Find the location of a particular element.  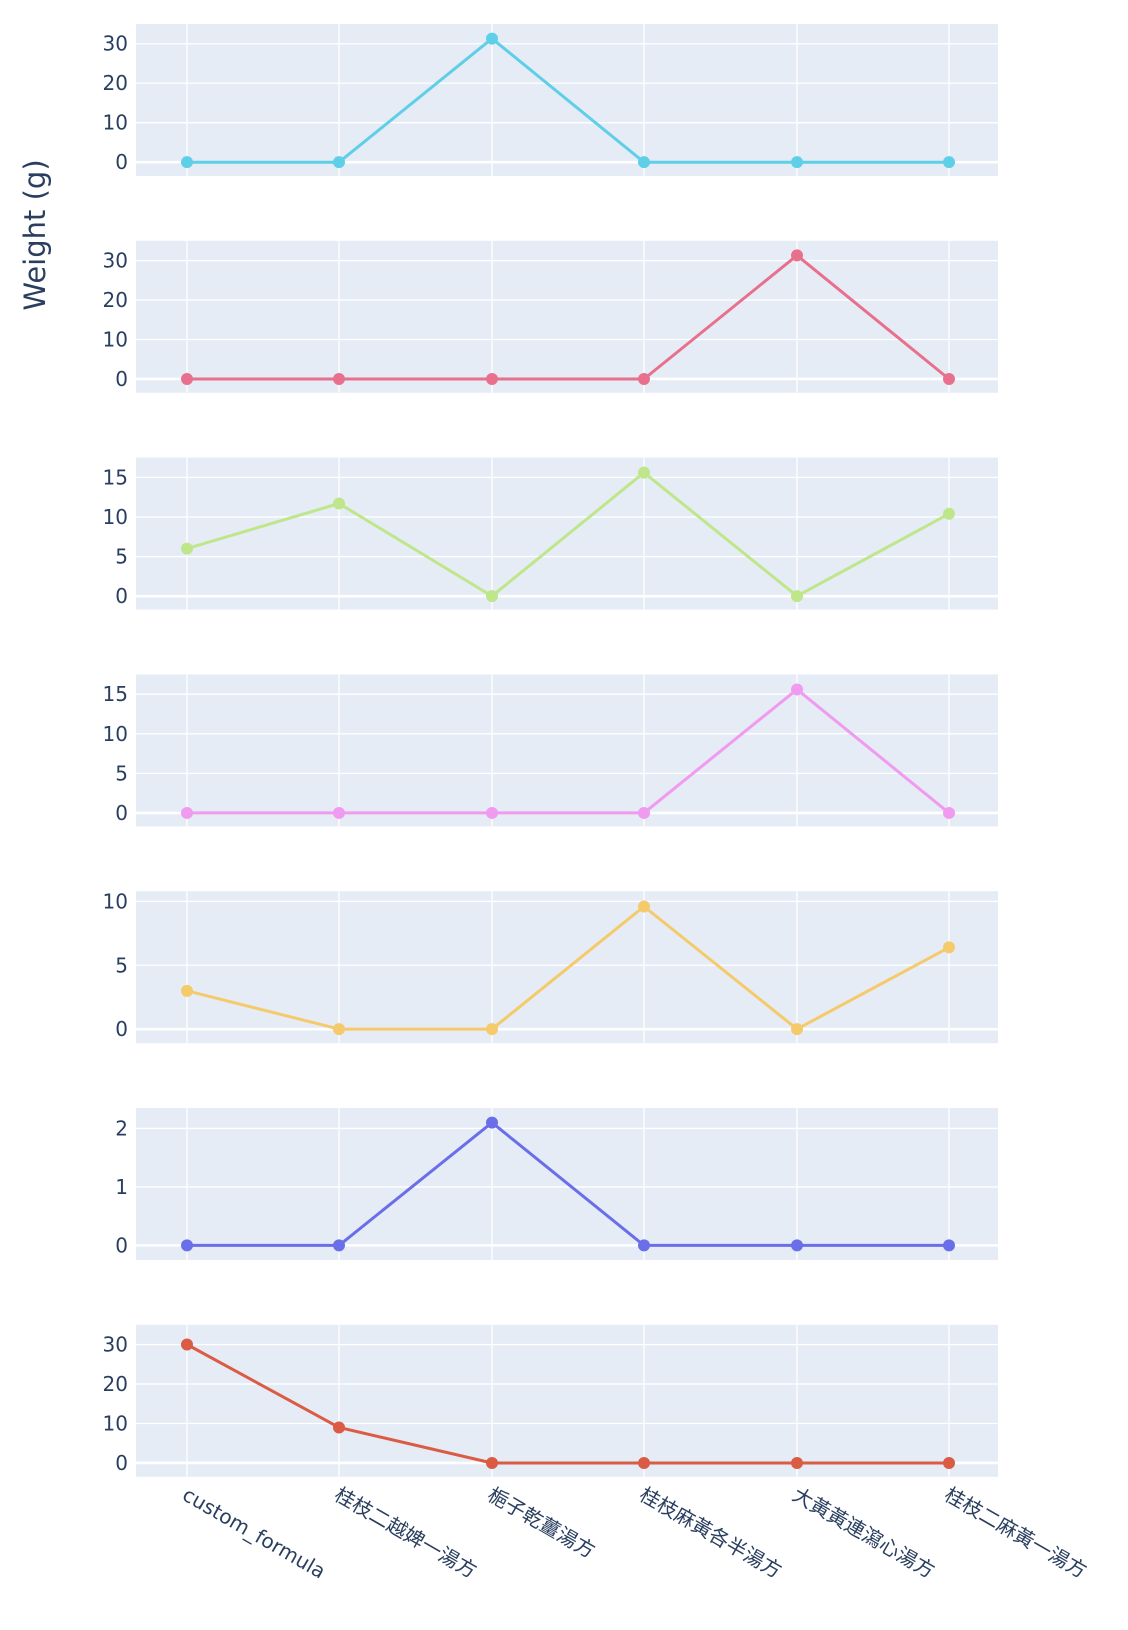

subplot-3: 0 5 10 15 is located at coordinates (550, 533).